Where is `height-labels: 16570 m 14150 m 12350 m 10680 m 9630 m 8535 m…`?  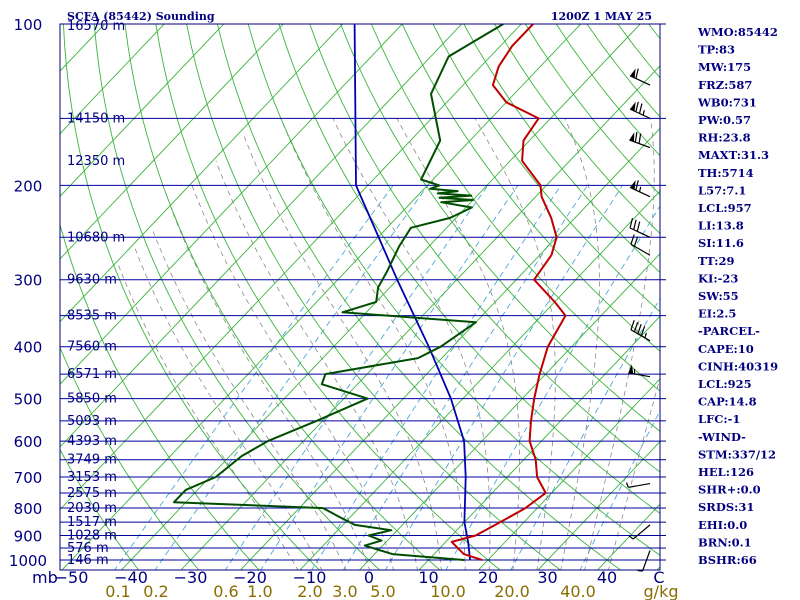
height-labels: 16570 m 14150 m 12350 m 10680 m 9630 m 8535 m… is located at coordinates (96, 293).